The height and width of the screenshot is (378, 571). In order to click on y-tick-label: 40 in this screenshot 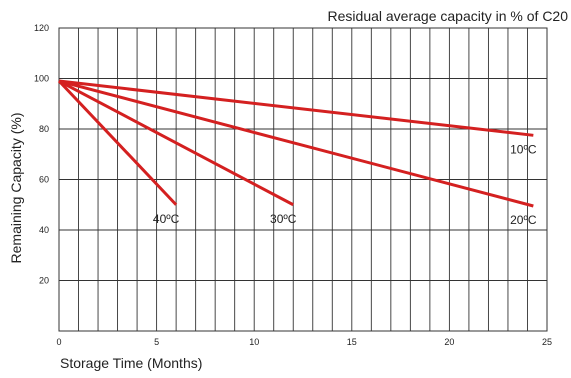, I will do `click(44, 230)`.